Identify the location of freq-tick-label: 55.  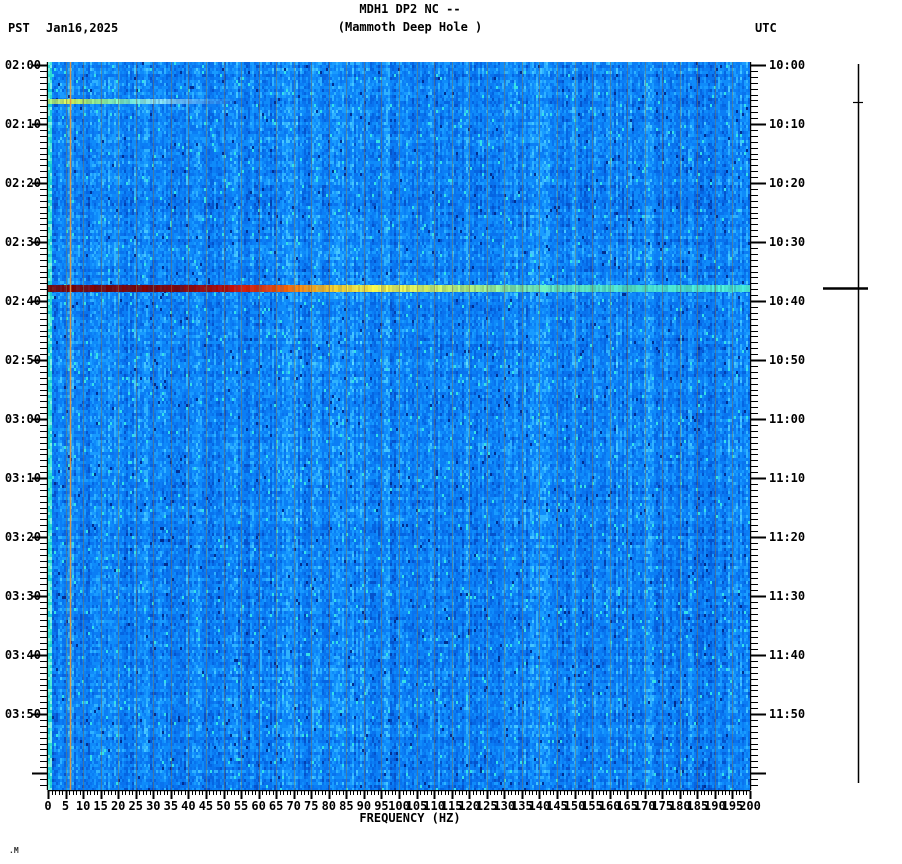
(241, 806).